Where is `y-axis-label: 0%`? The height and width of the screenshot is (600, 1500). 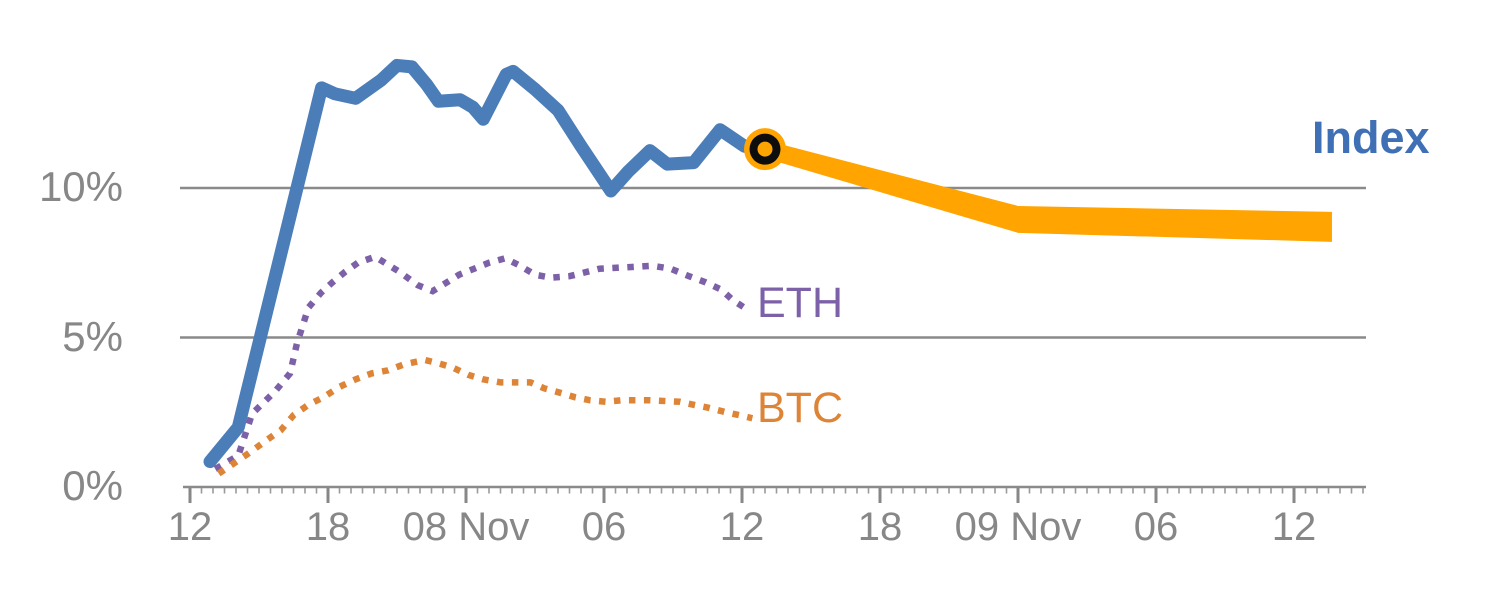
y-axis-label: 0% is located at coordinates (92, 486).